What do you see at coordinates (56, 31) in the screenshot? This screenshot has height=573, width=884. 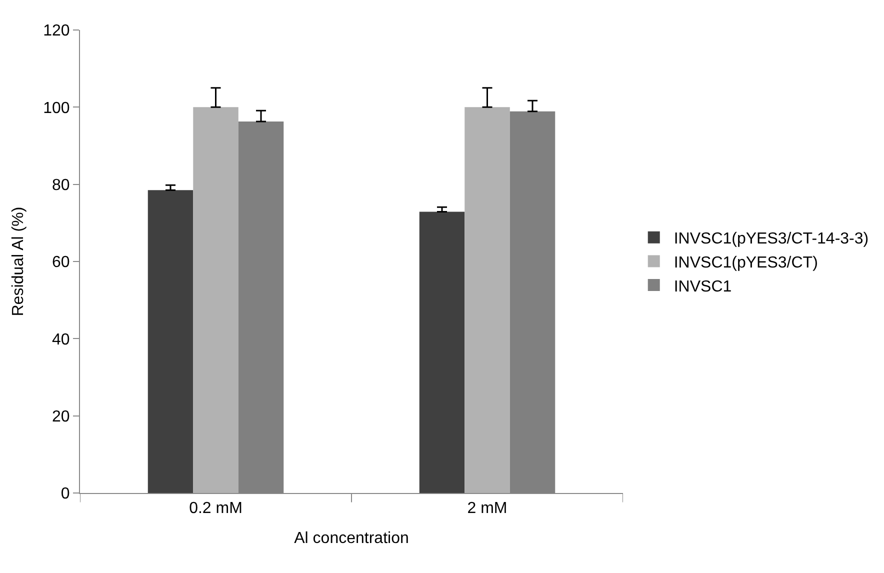 I see `y-tick-label: 120` at bounding box center [56, 31].